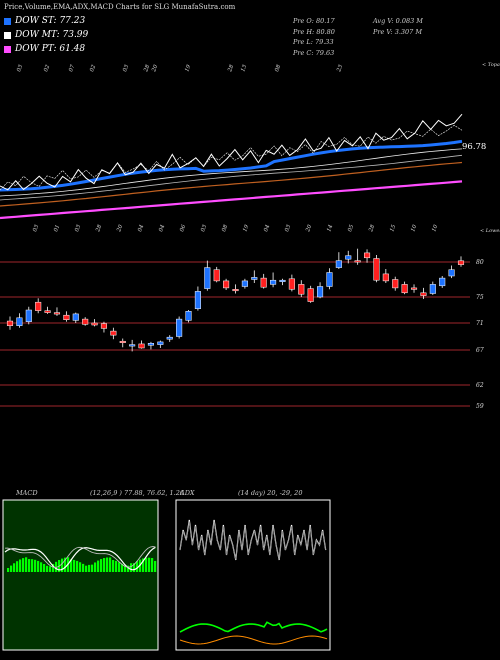 The height and width of the screenshot is (660, 500). Describe the element at coordinates (414, 228) in the screenshot. I see `price-date-label: 10` at that location.